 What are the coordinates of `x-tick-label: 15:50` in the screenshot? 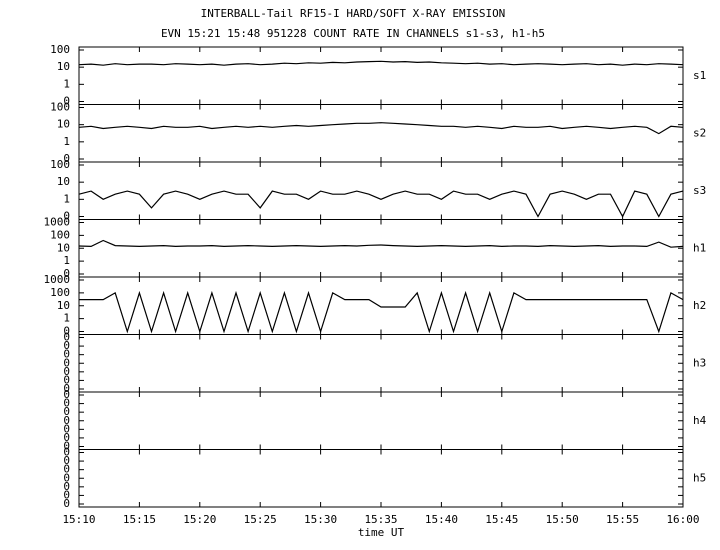 It's located at (562, 519).